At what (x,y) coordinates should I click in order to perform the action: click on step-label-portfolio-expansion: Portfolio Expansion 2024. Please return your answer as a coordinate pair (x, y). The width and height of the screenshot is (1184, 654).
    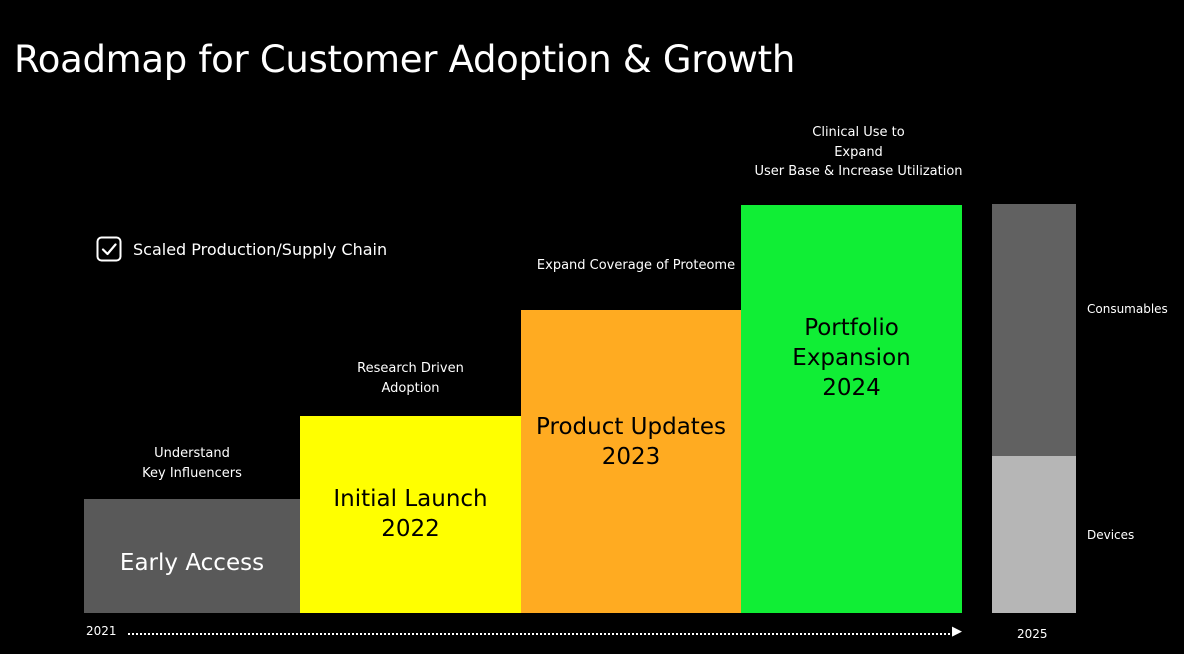
    Looking at the image, I should click on (851, 358).